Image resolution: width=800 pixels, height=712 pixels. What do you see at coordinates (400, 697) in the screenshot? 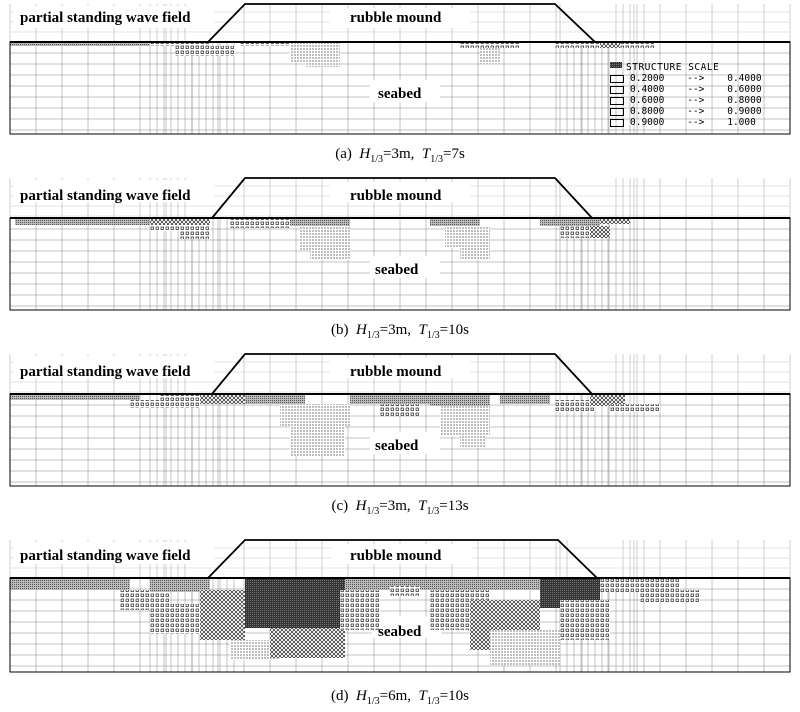
I see `caption-d: (d) H1/3=6m, T1/3=10s` at bounding box center [400, 697].